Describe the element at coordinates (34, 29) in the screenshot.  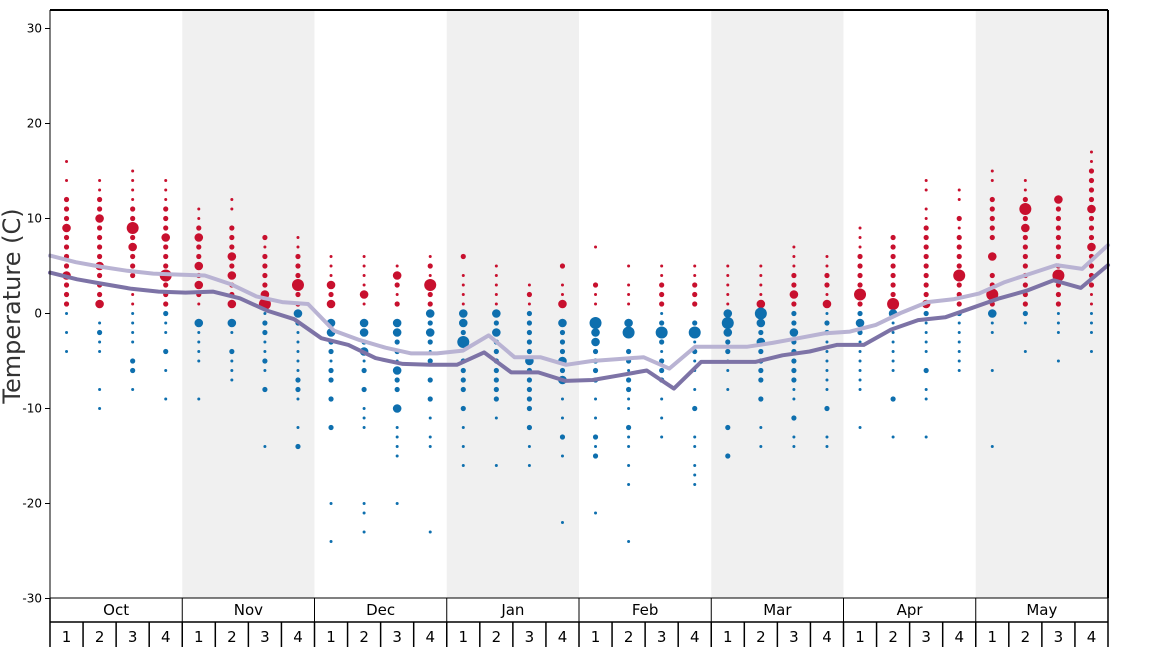
I see `y-tick-label: 30` at that location.